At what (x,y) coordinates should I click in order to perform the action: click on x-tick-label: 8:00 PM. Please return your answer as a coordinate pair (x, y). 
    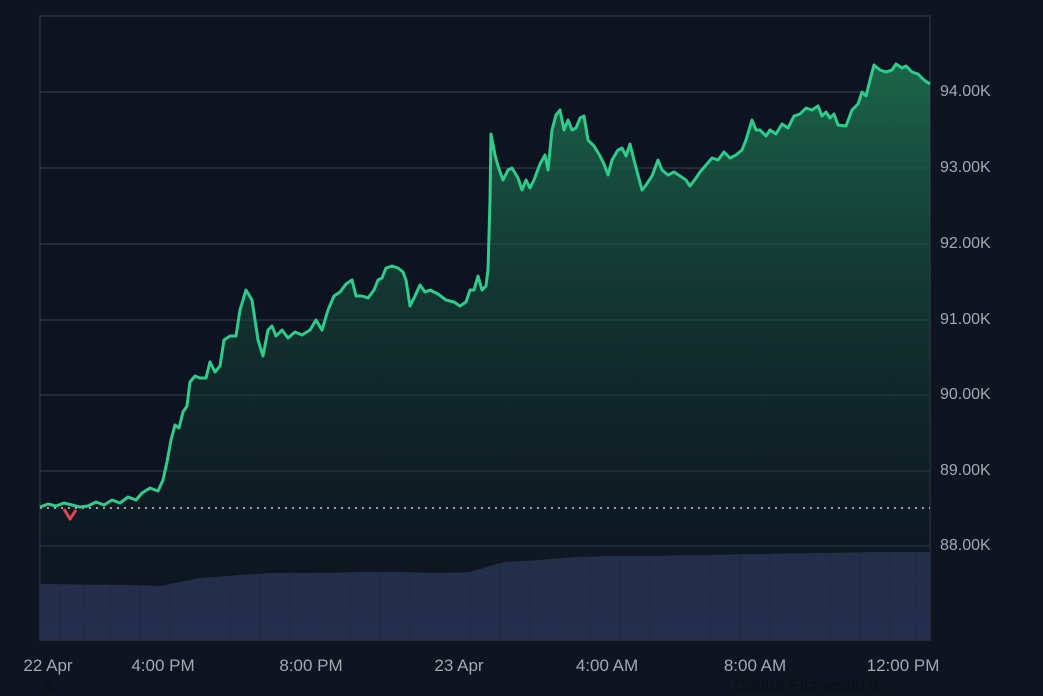
    Looking at the image, I should click on (311, 665).